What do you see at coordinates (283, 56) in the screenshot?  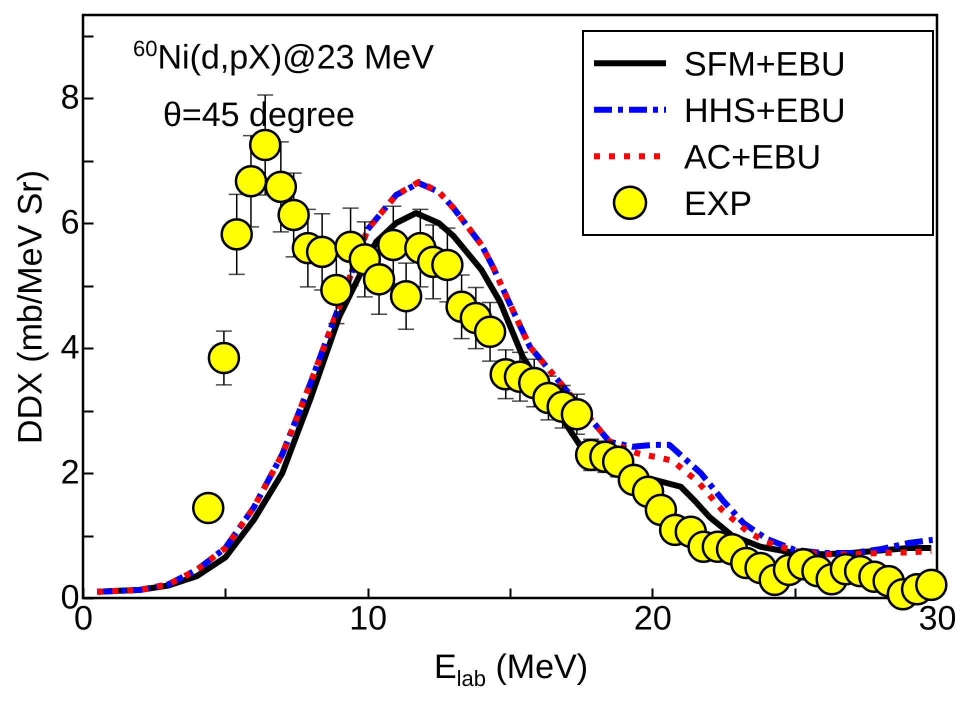 I see `annotation: $^{60}$Ni(d,pX)@23 MeV` at bounding box center [283, 56].